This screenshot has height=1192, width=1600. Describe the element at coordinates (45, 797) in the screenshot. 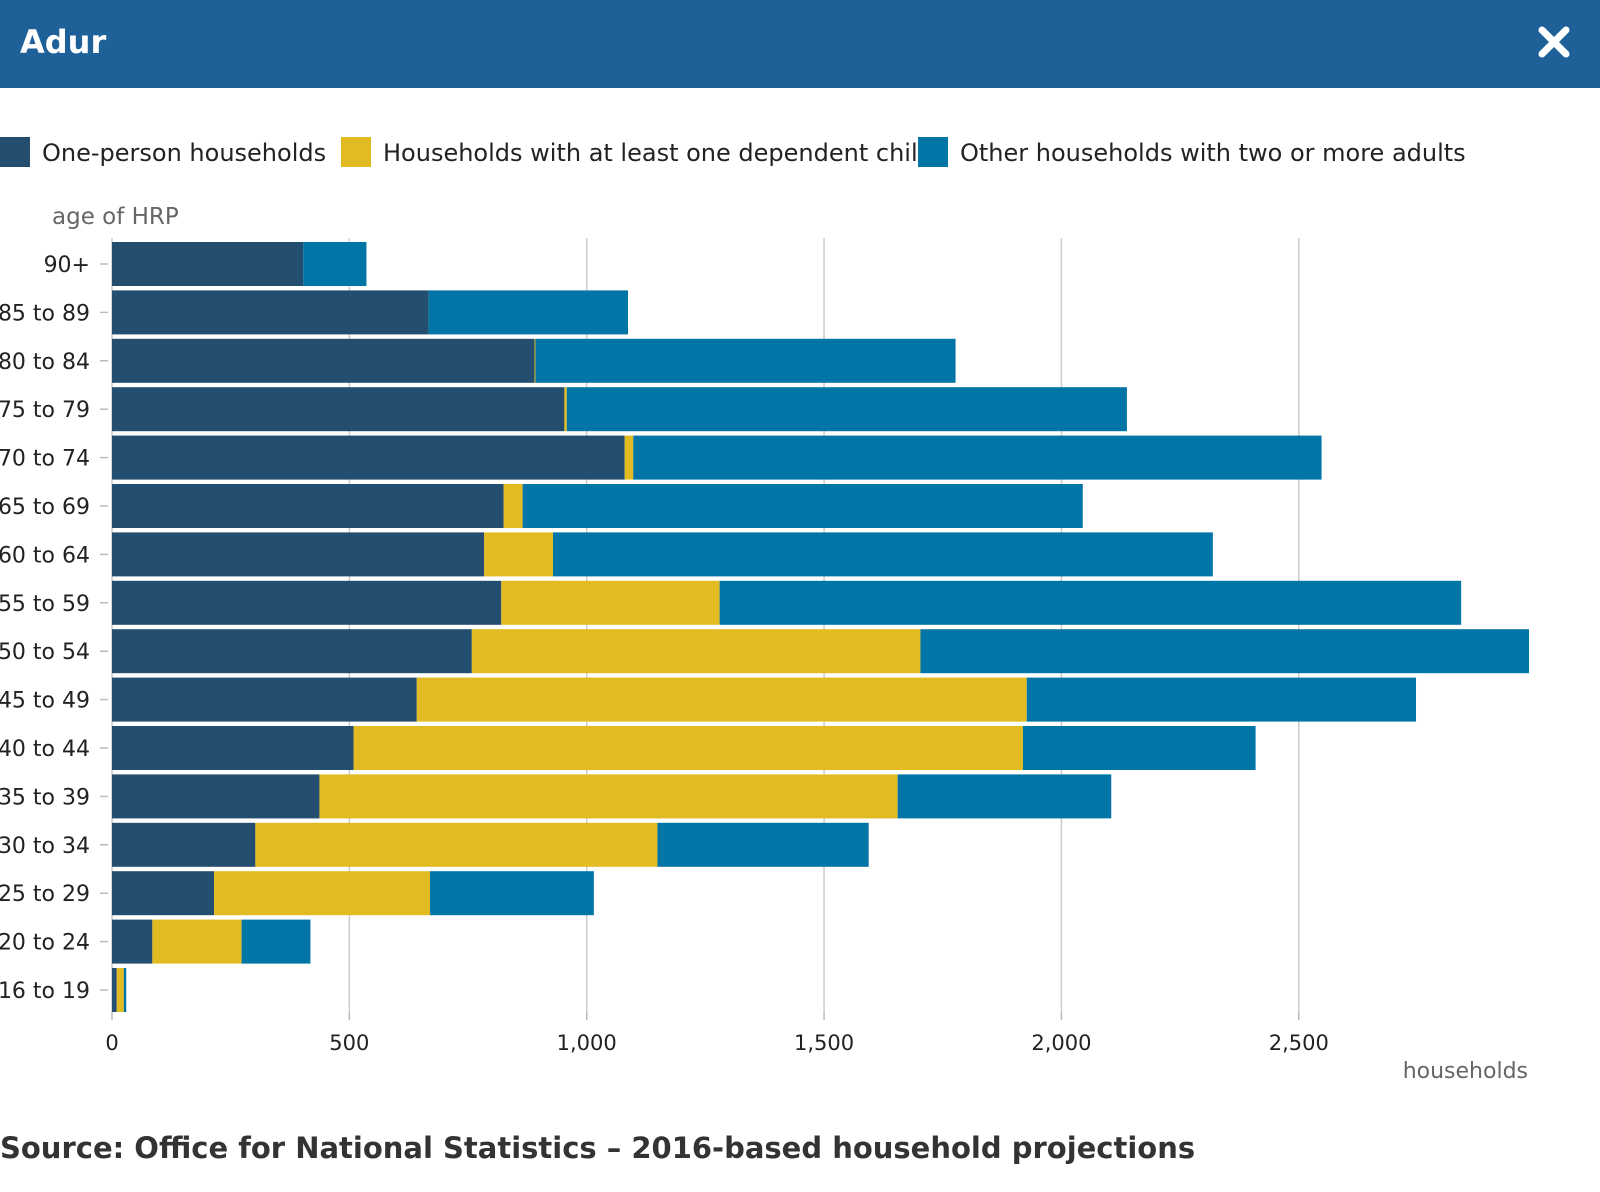

I see `y-tick-label: 35 to 39` at that location.